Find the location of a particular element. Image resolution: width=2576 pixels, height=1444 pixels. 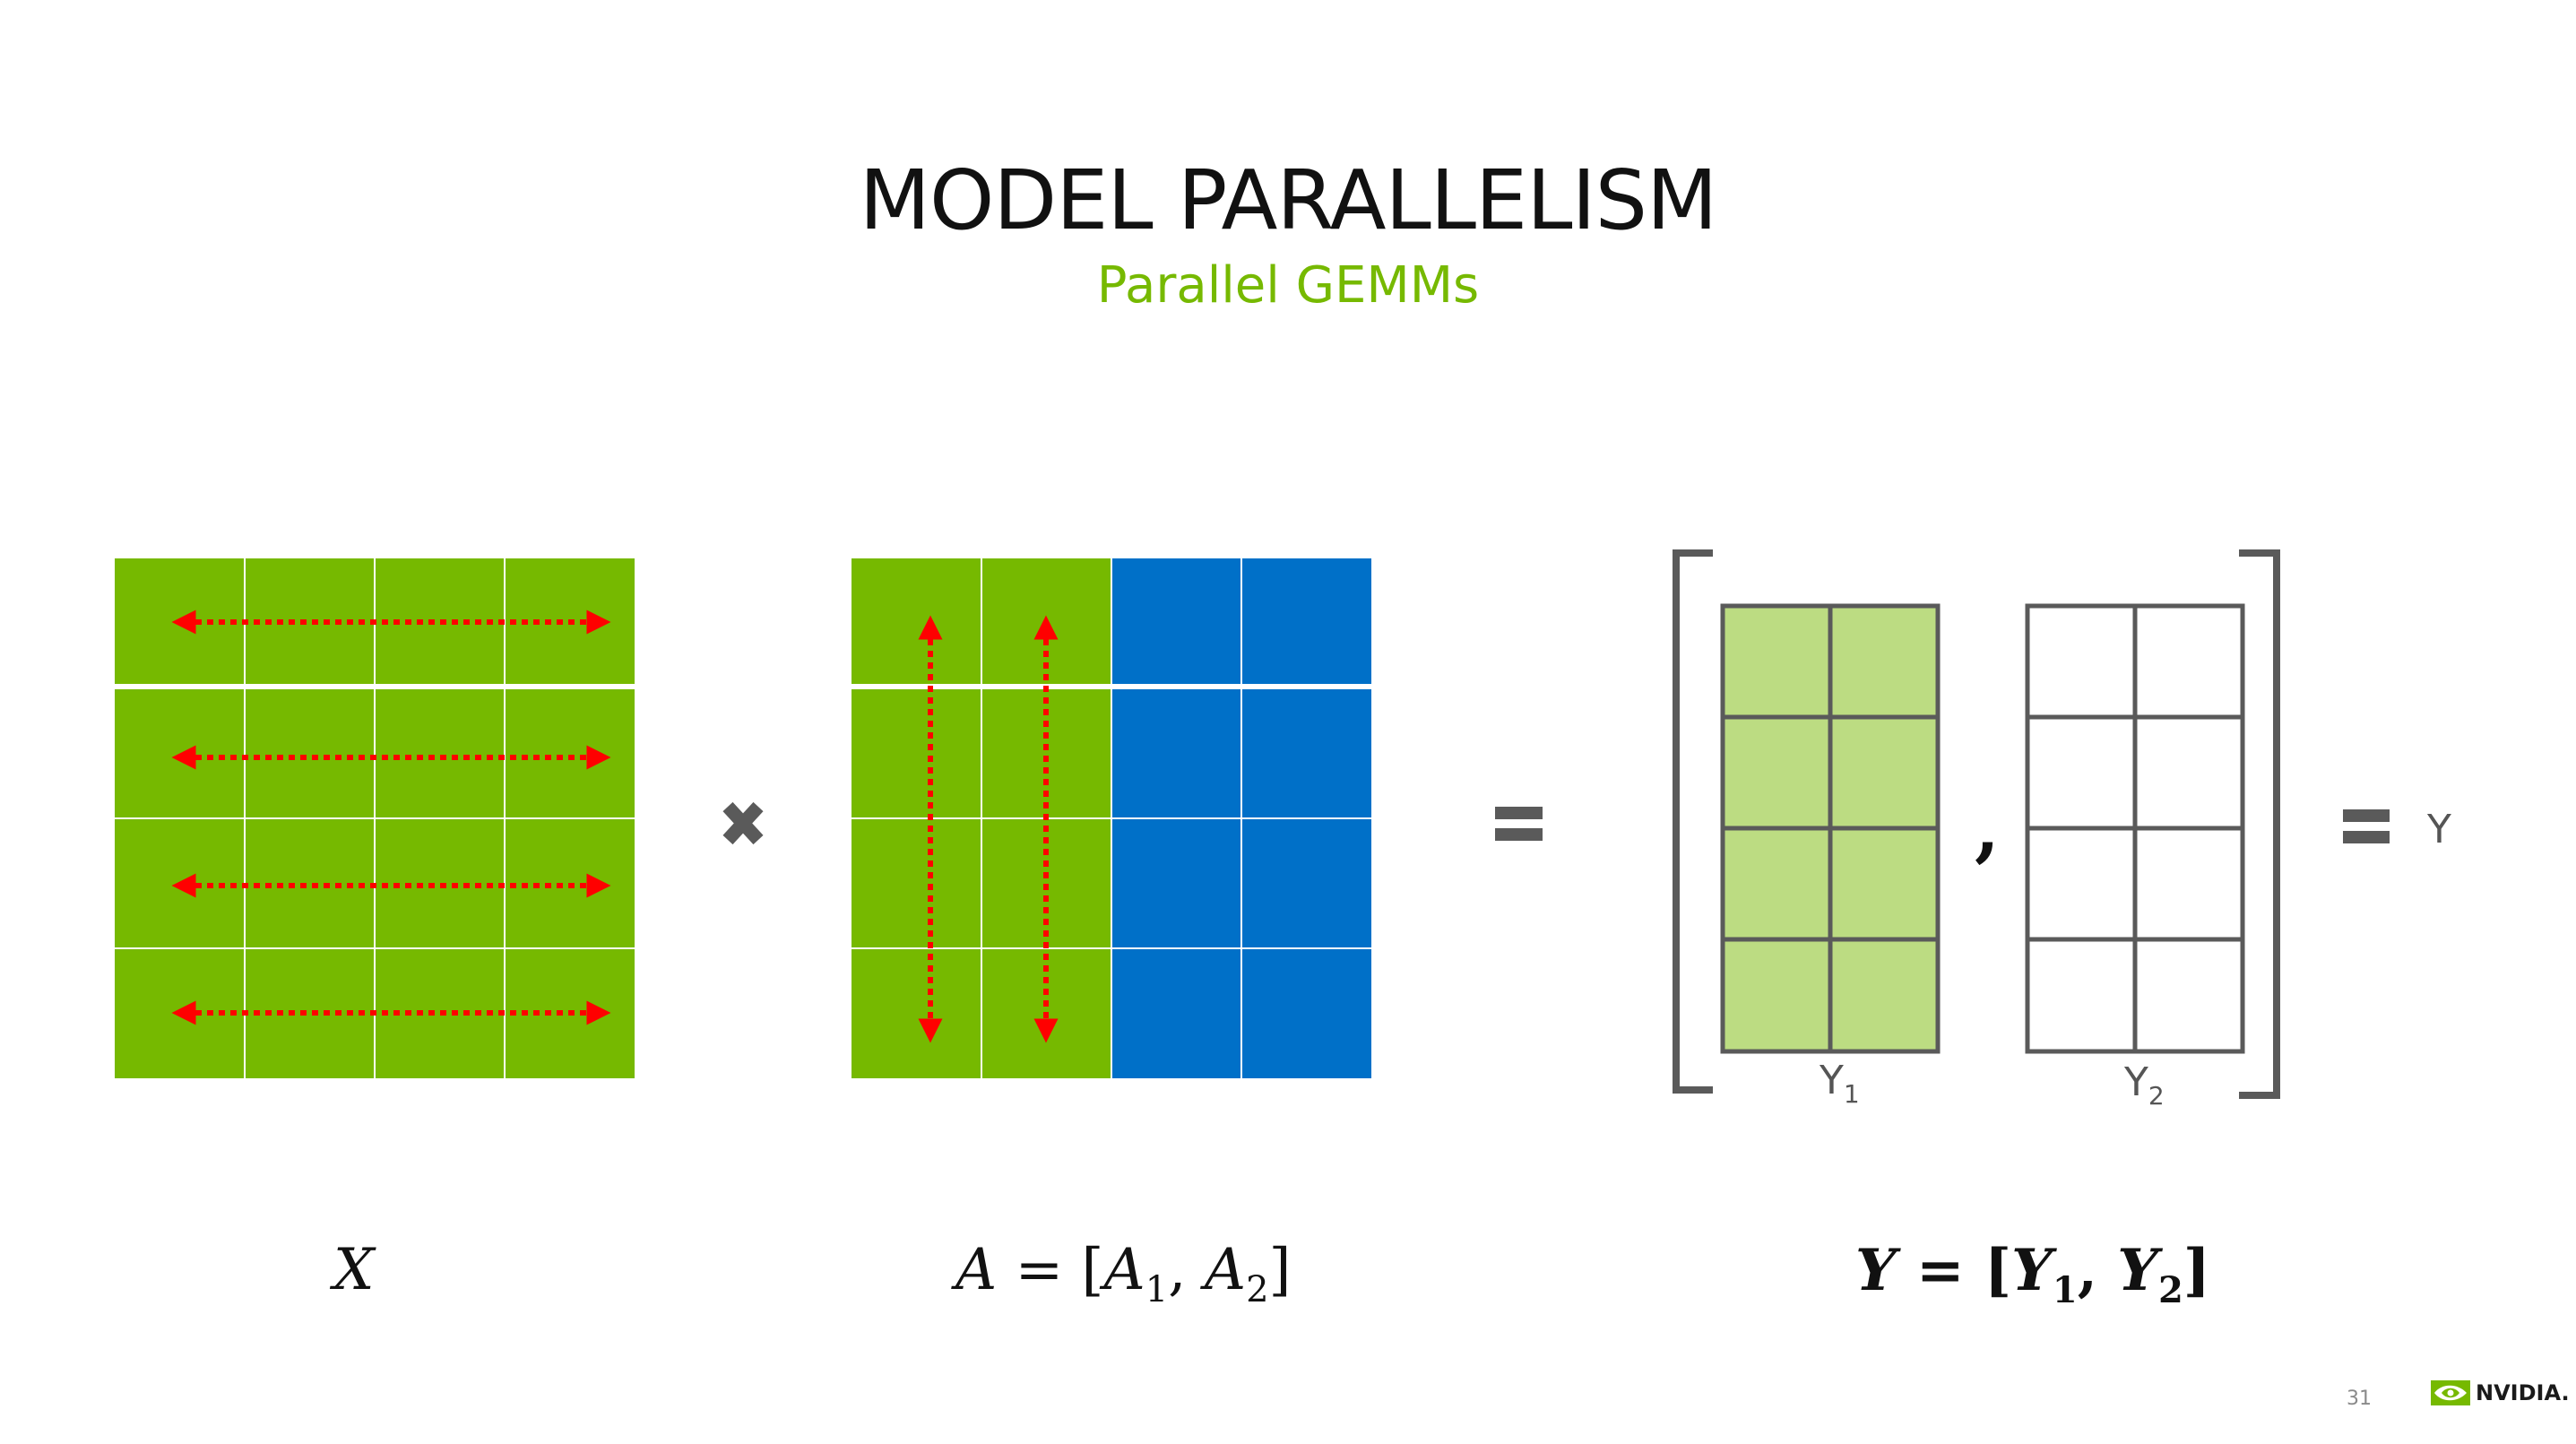

y2-block is located at coordinates (2135, 829).